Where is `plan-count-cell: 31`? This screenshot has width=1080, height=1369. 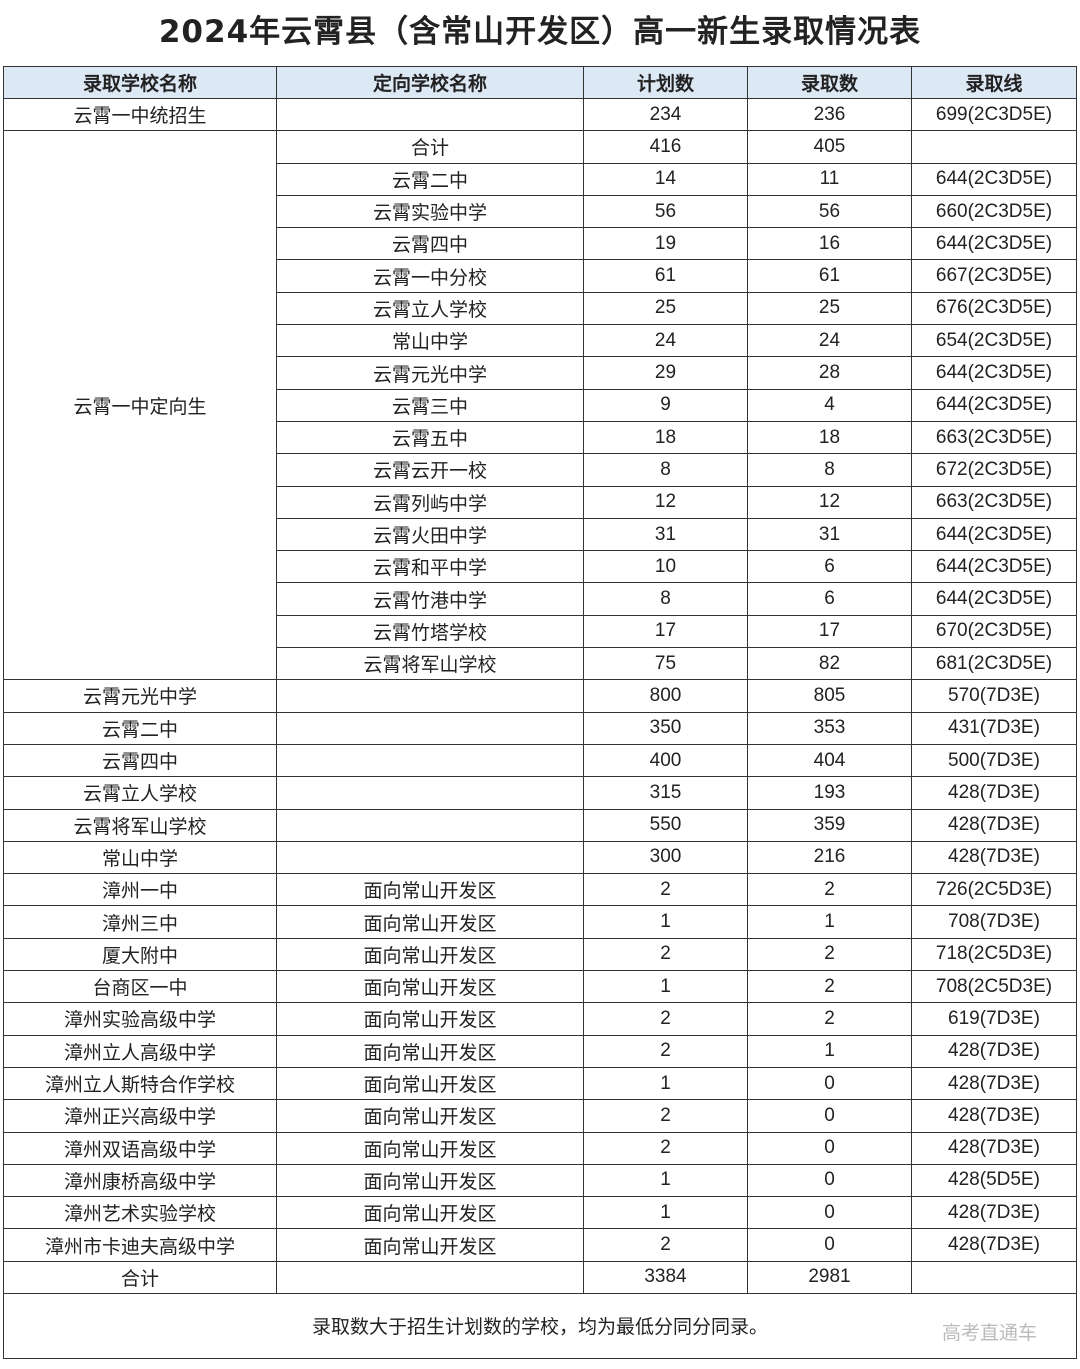 plan-count-cell: 31 is located at coordinates (665, 534).